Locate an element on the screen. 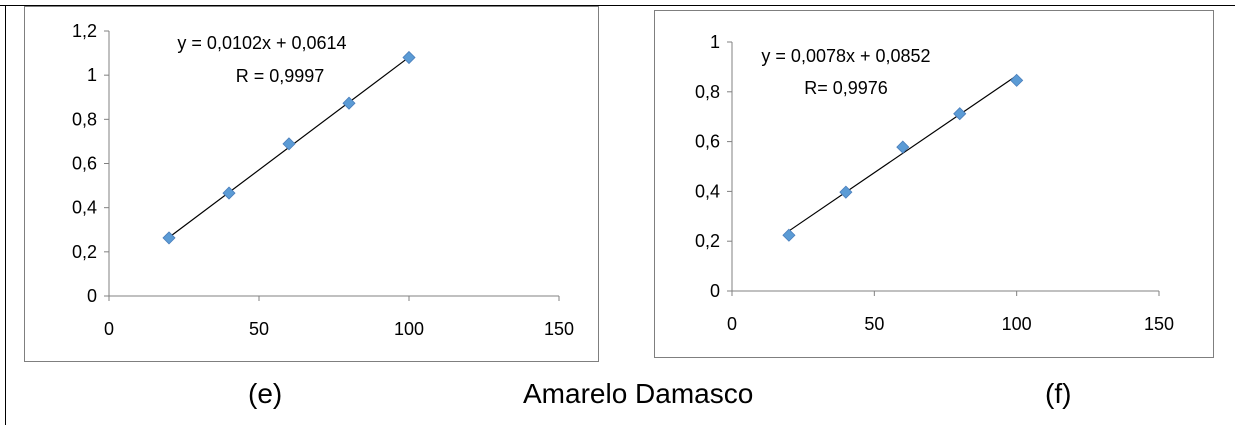 Image resolution: width=1235 pixels, height=425 pixels. r-value-label: R= 0,9976 is located at coordinates (846, 88).